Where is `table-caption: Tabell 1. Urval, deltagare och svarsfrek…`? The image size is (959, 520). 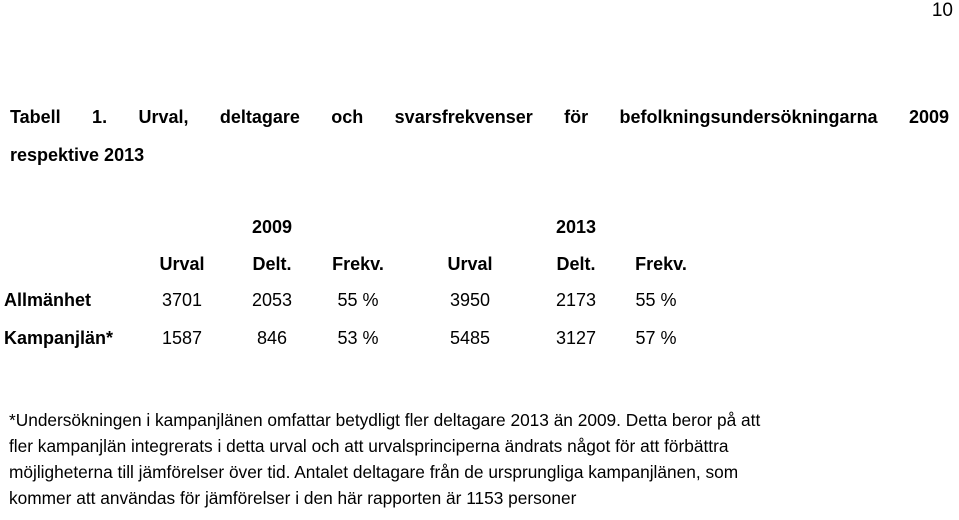
table-caption: Tabell 1. Urval, deltagare och svarsfrek… is located at coordinates (479, 136).